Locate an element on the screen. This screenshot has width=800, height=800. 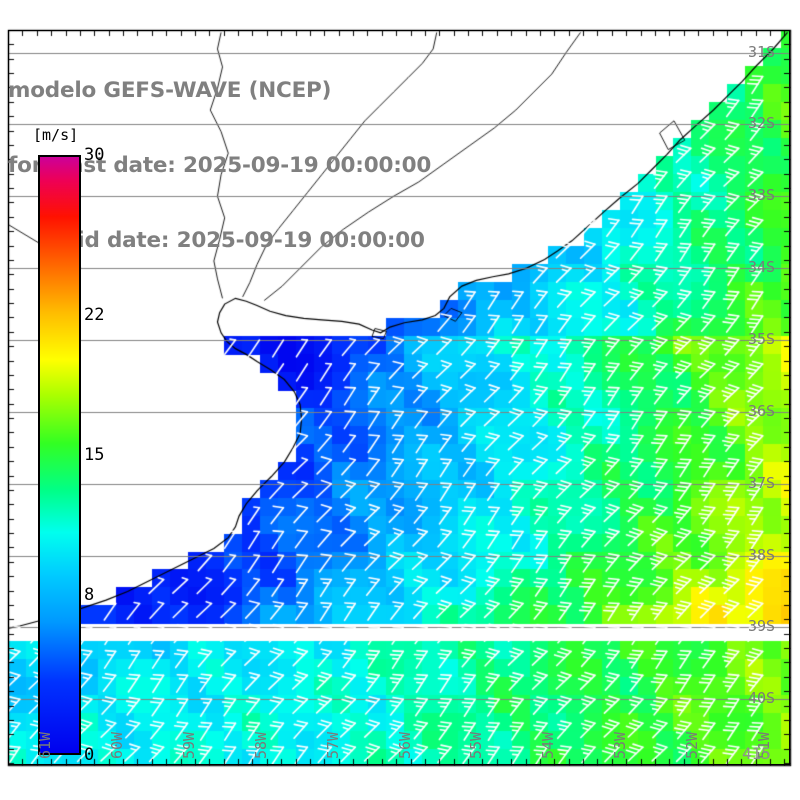
colorbar is located at coordinates (59, 455).